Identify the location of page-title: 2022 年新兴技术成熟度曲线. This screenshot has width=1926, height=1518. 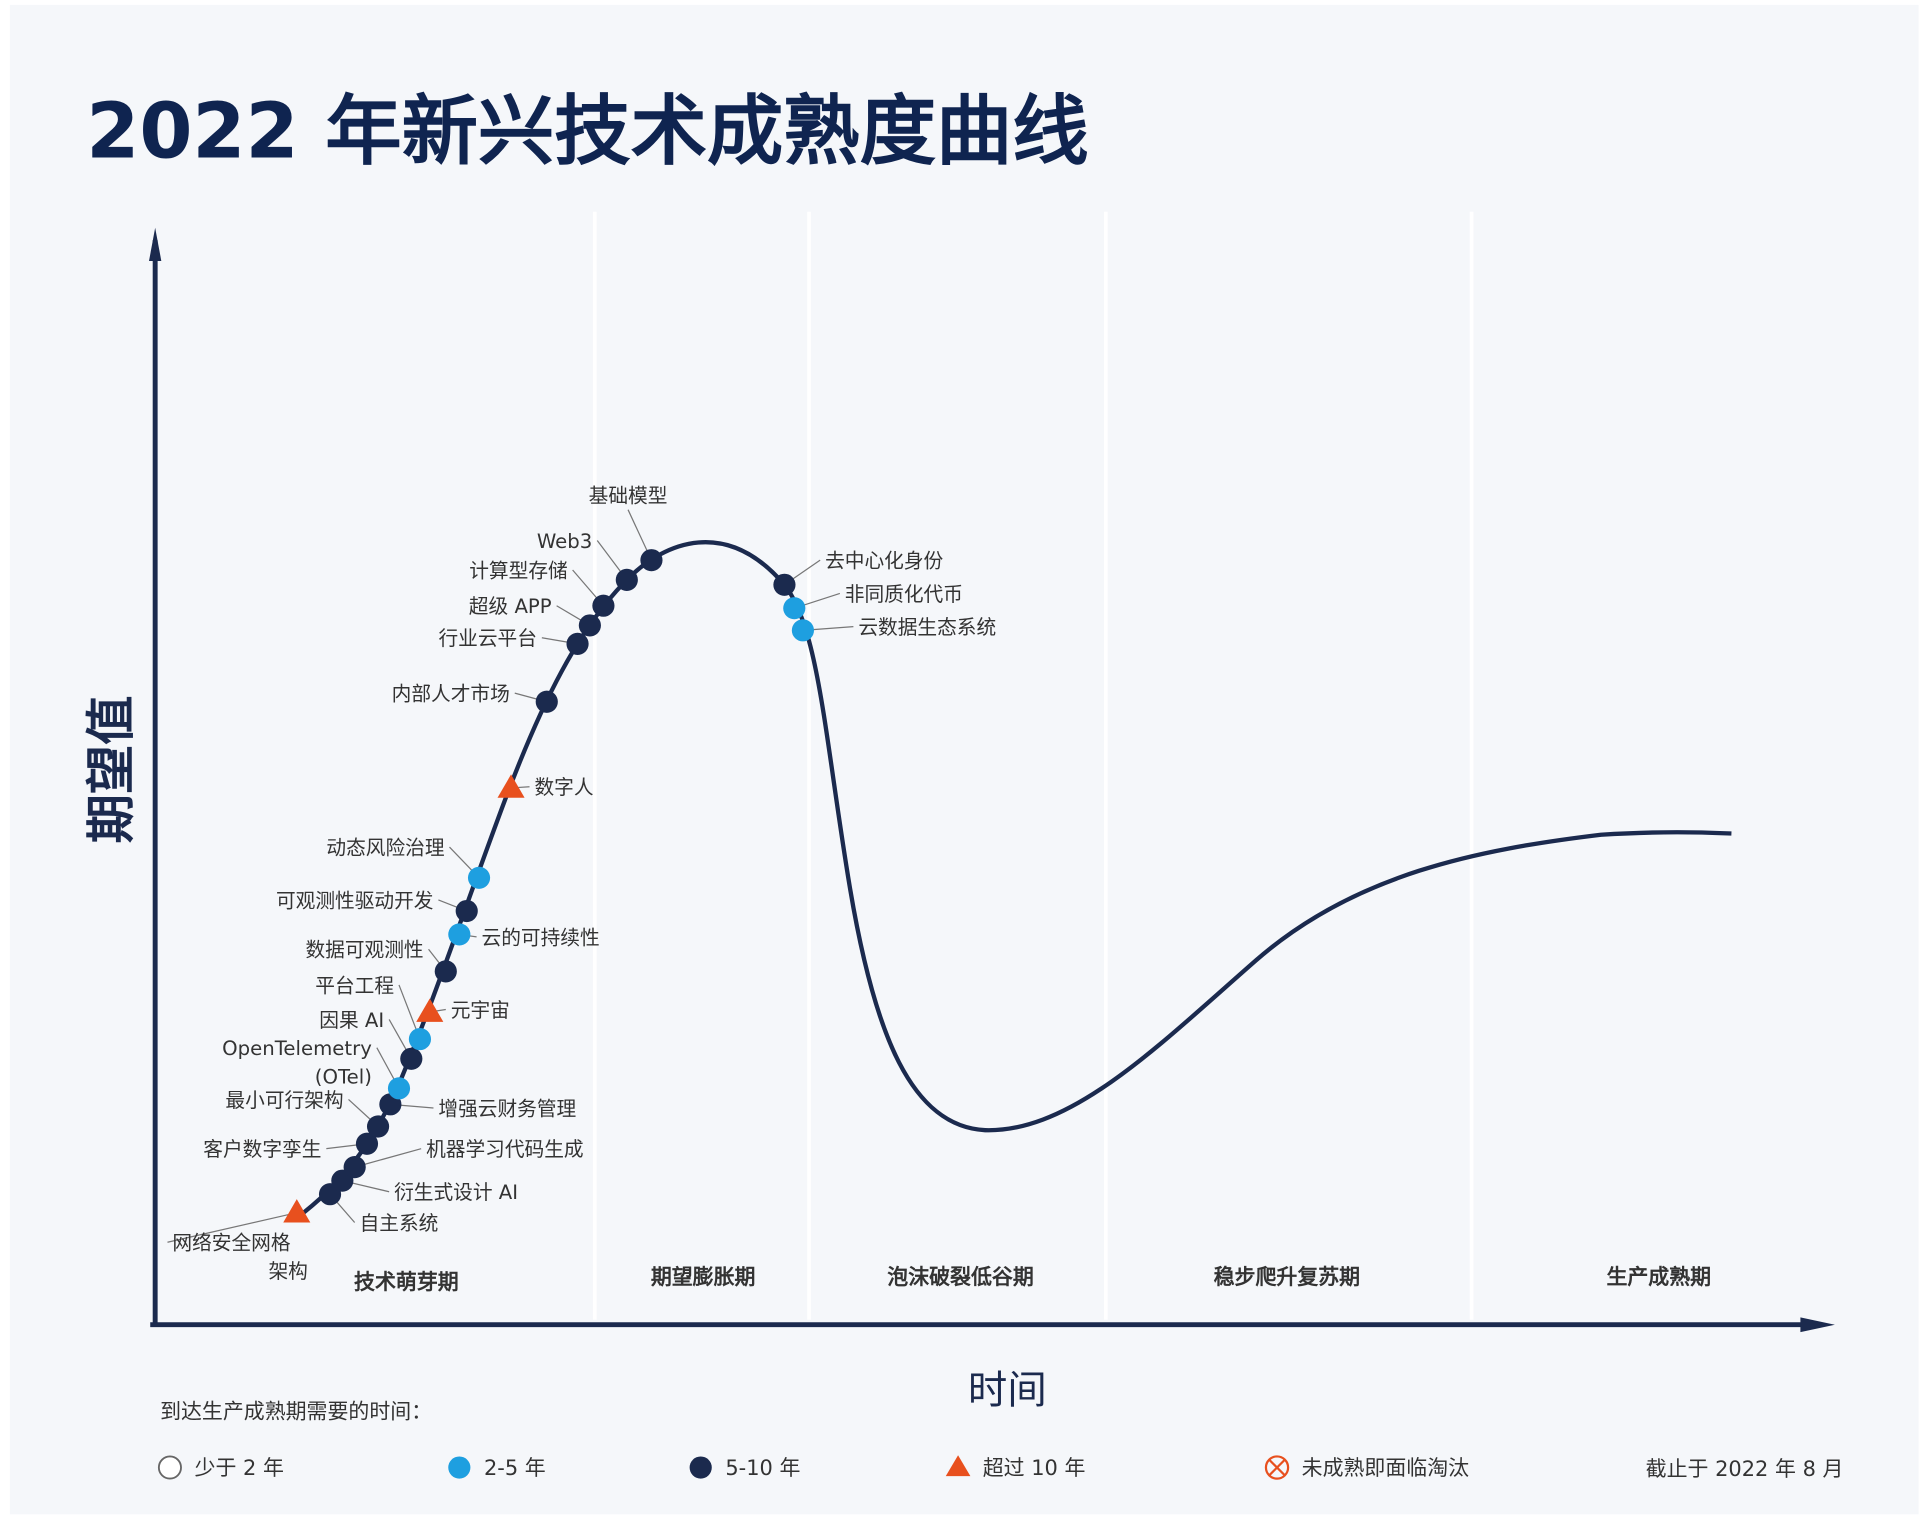
(587, 132).